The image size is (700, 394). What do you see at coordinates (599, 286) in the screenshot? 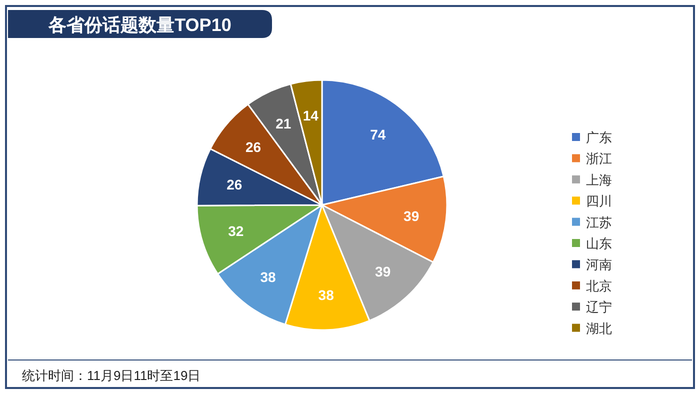
I see `legend-label: 北京` at bounding box center [599, 286].